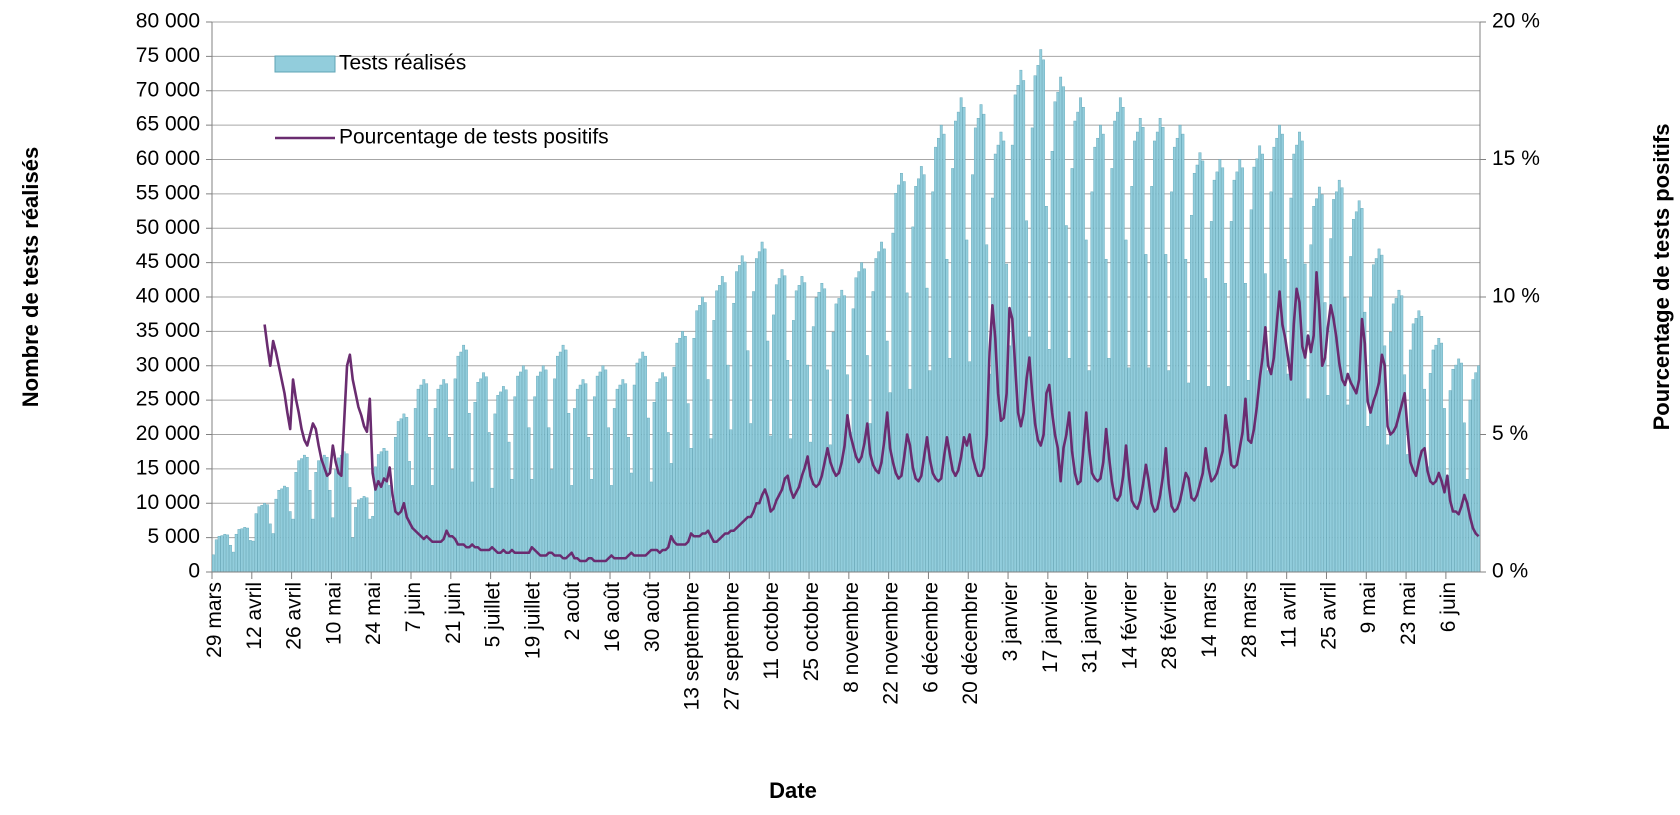  What do you see at coordinates (1090, 627) in the screenshot?
I see `x-tick-label: 31 janvier` at bounding box center [1090, 627].